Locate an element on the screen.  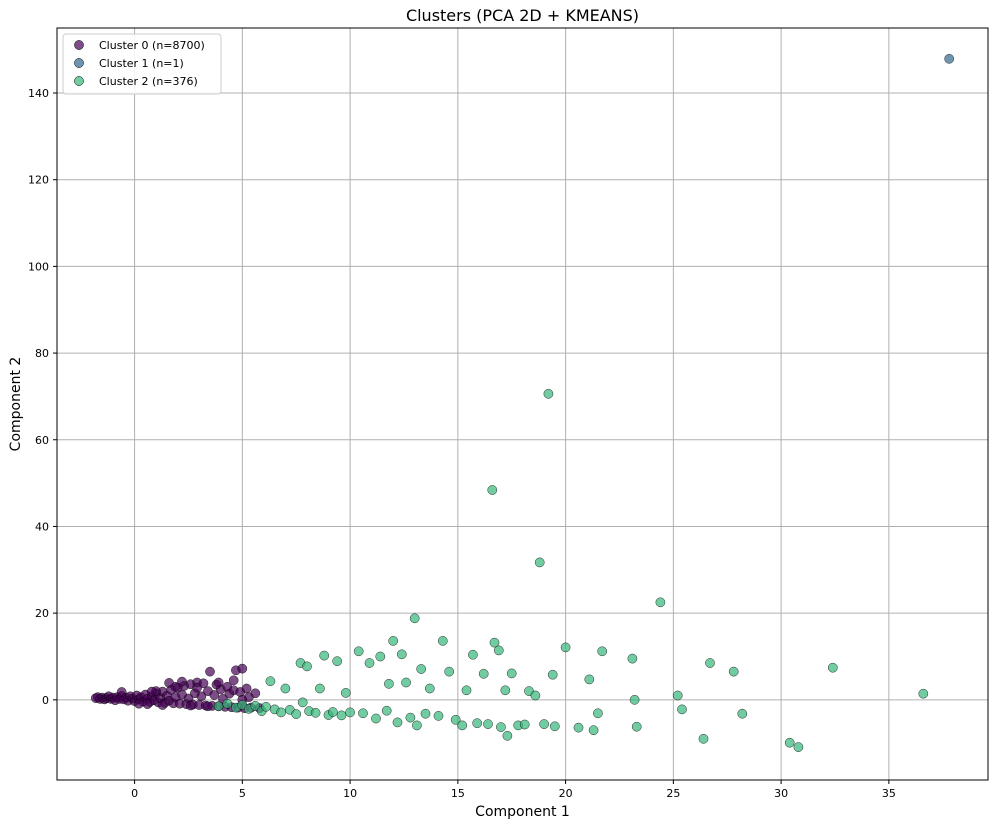
y-tick-label: 100 is located at coordinates (38, 266).